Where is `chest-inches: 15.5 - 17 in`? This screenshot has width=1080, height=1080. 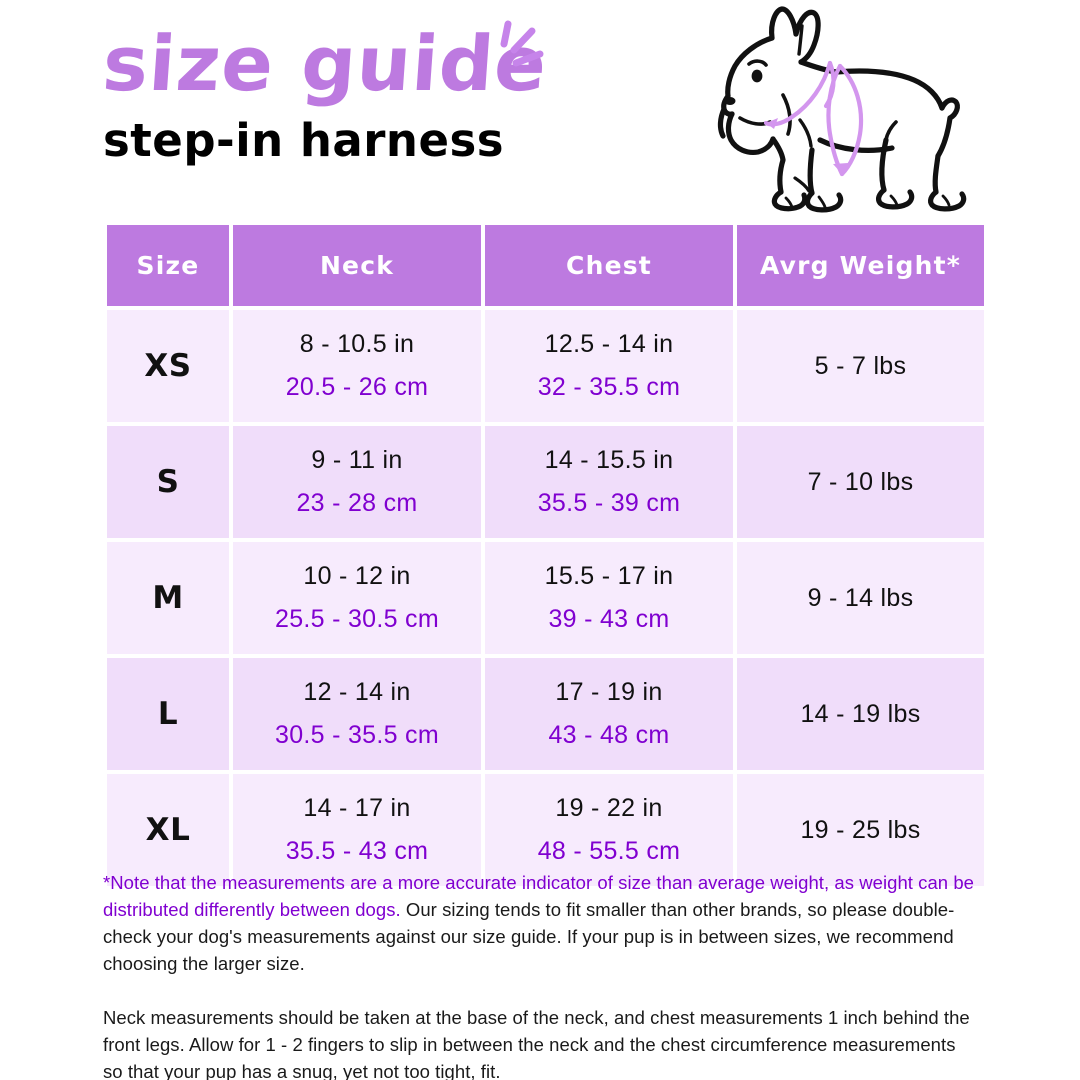
chest-inches: 15.5 - 17 in is located at coordinates (609, 576).